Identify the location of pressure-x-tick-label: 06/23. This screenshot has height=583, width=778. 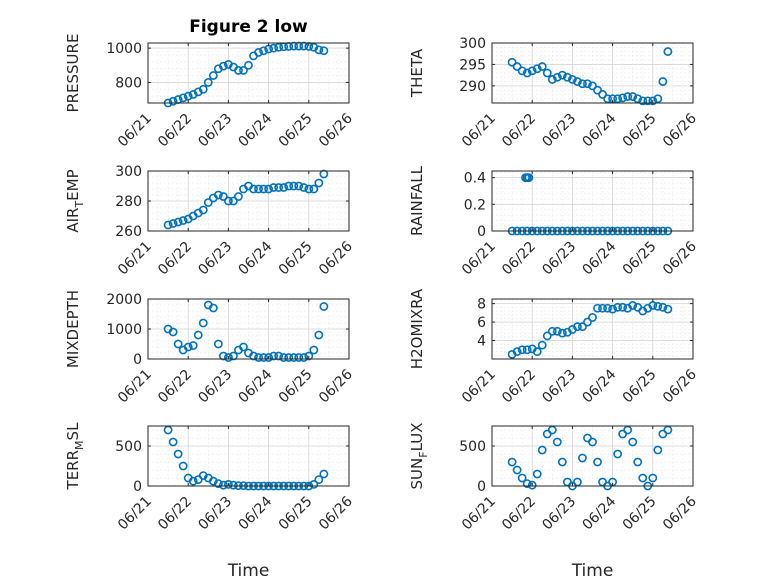
(215, 131).